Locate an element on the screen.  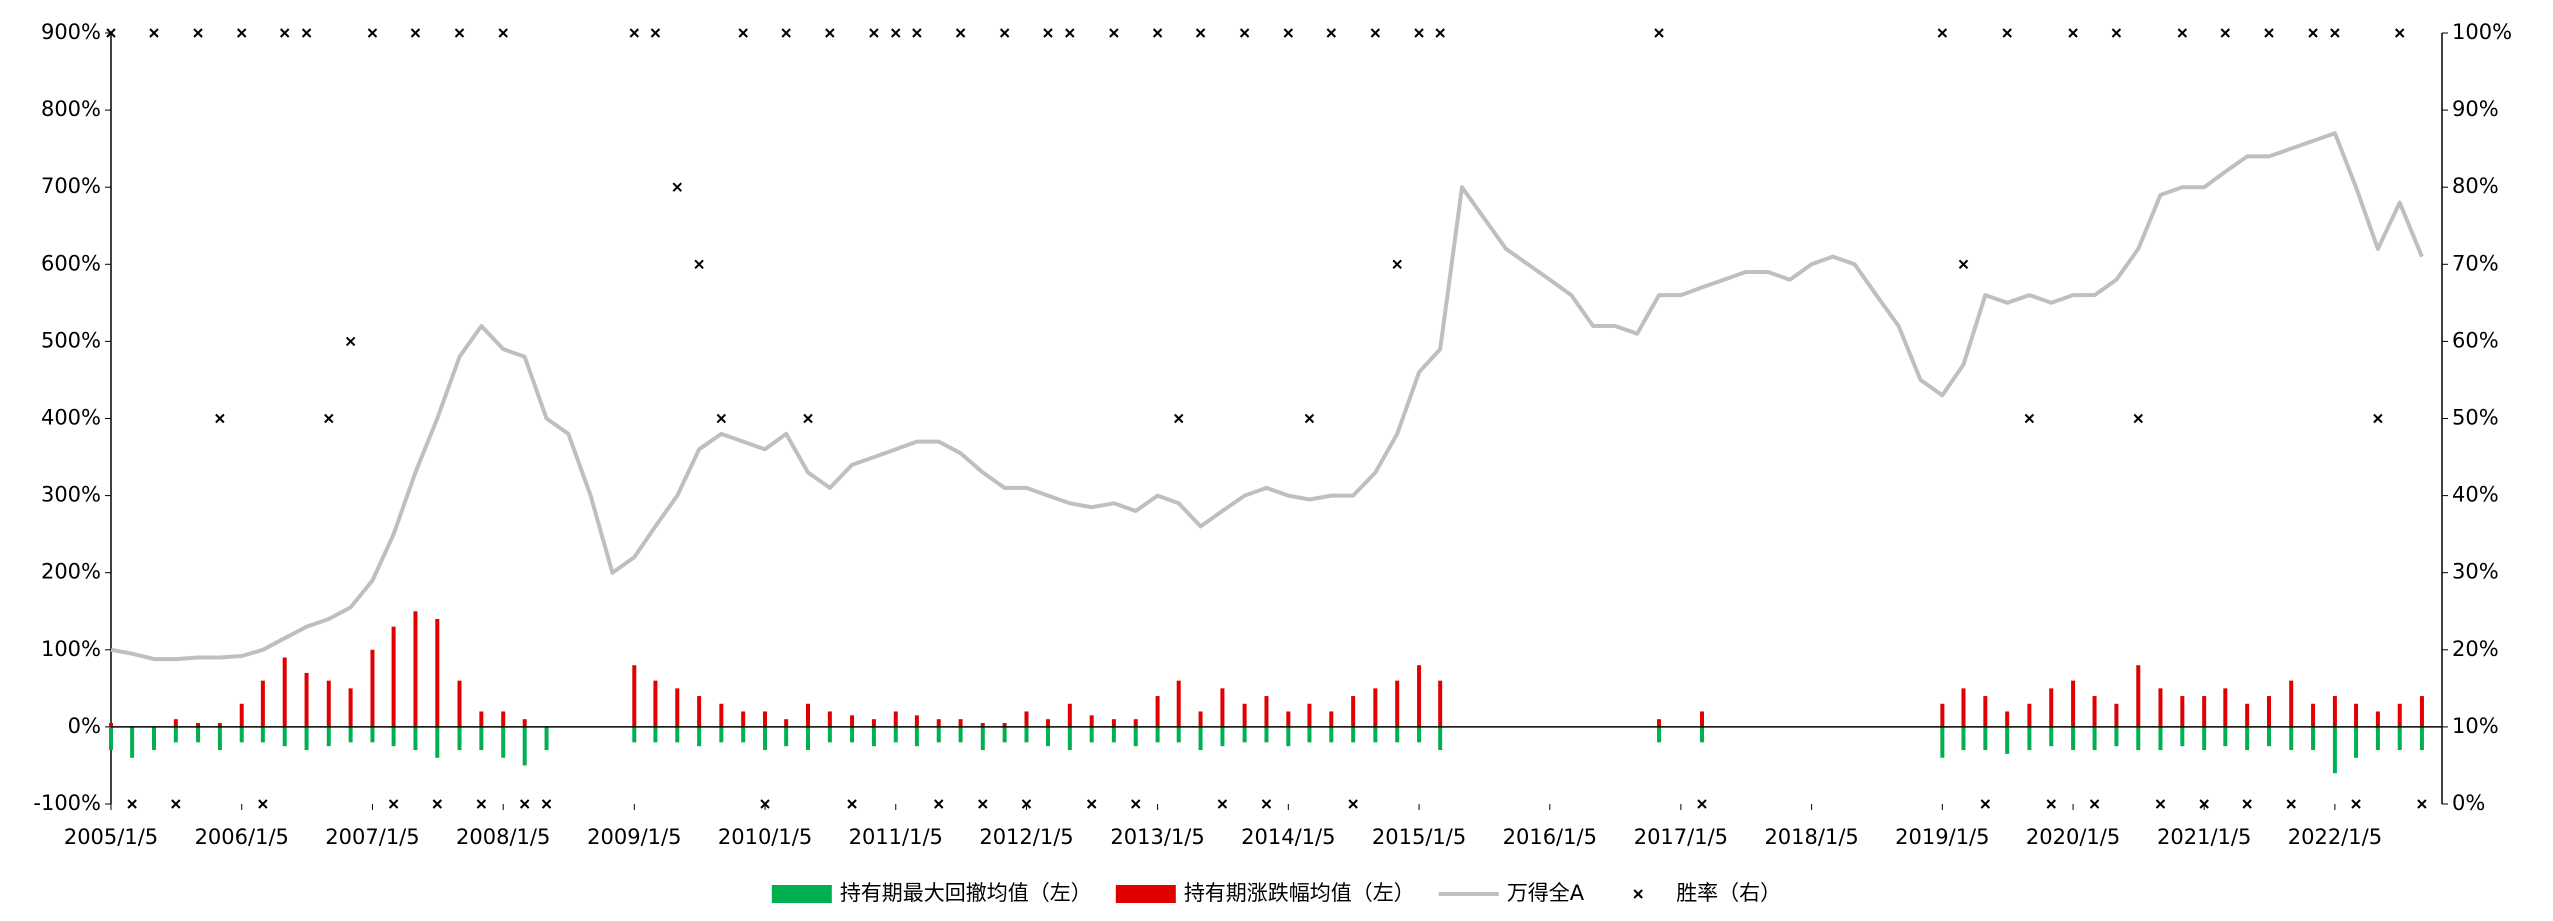
x-tick-label: 2008/1/5 is located at coordinates (503, 837).